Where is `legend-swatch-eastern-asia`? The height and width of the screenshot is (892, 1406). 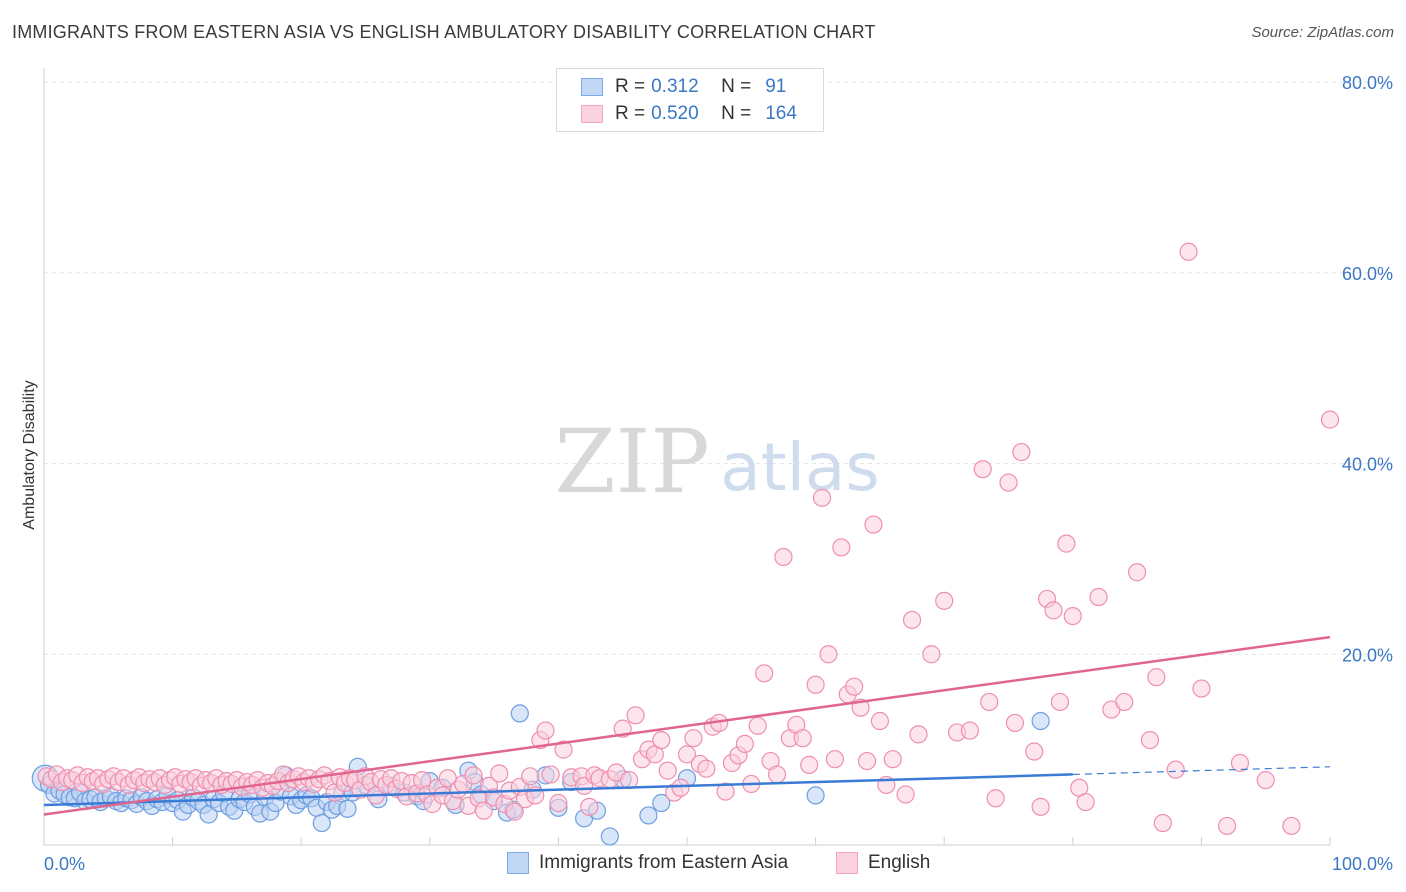 legend-swatch-eastern-asia is located at coordinates (592, 87).